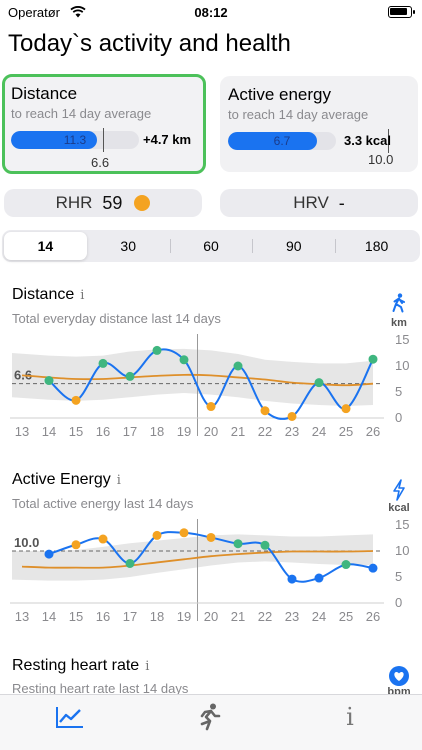 The width and height of the screenshot is (422, 750). What do you see at coordinates (75, 140) in the screenshot?
I see `distance-bar-value: 11.3` at bounding box center [75, 140].